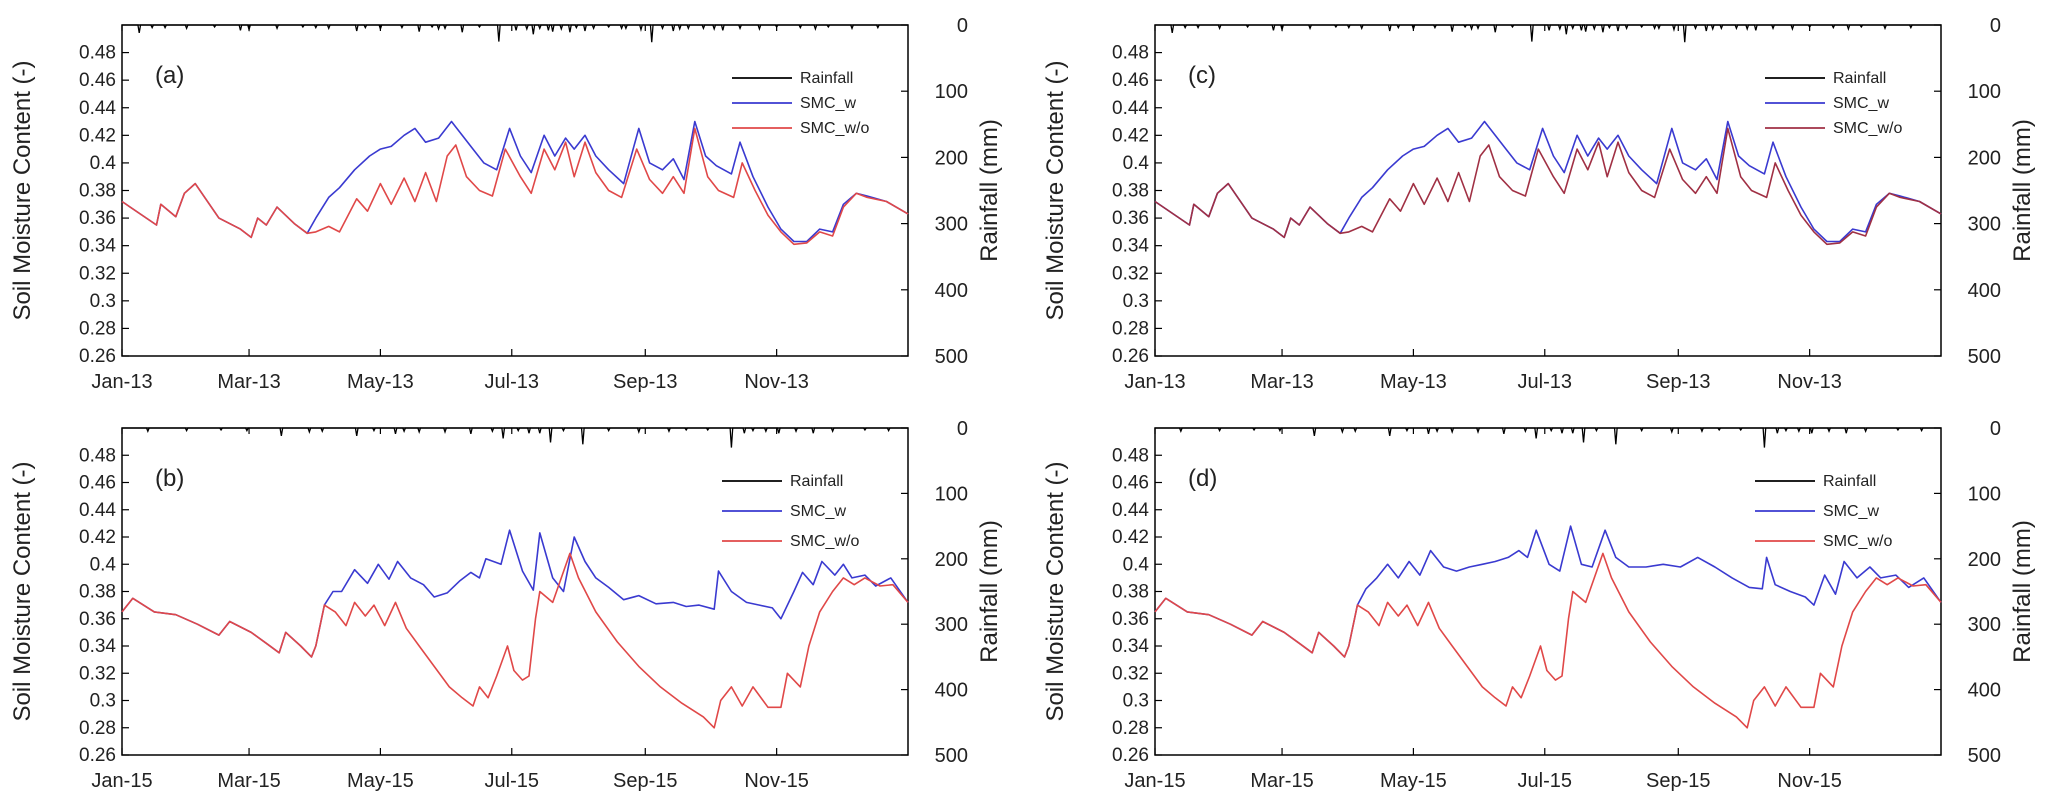 This screenshot has height=811, width=2050. What do you see at coordinates (1154, 781) in the screenshot?
I see `x-tick-label: Jan-15` at bounding box center [1154, 781].